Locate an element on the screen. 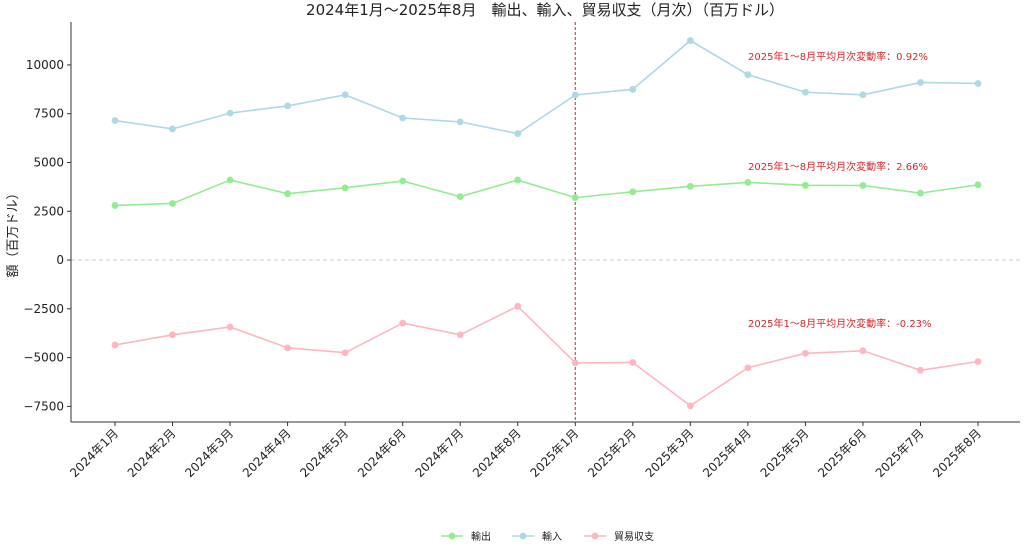 The image size is (1024, 547). x-tick-label: 2024年2月 is located at coordinates (152, 453).